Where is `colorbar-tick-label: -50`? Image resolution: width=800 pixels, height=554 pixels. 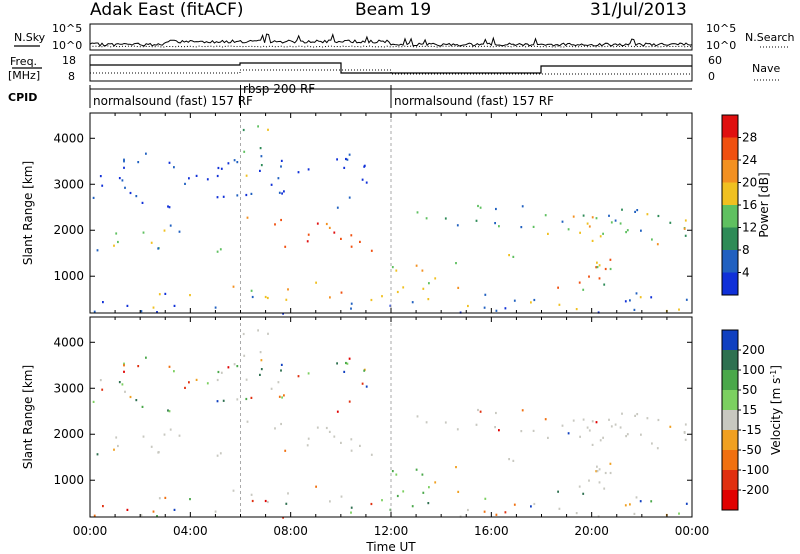 colorbar-tick-label: -50 is located at coordinates (752, 450).